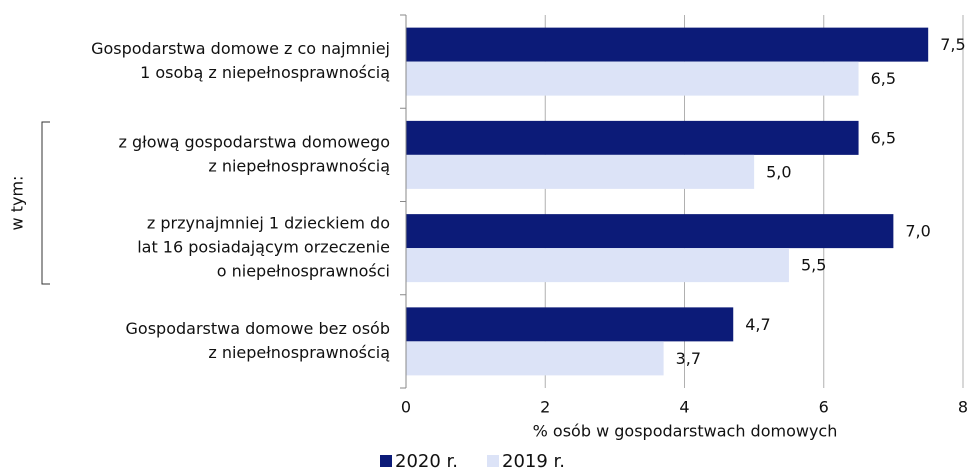 The width and height of the screenshot is (971, 474). I want to click on x-tick-label: 2, so click(545, 407).